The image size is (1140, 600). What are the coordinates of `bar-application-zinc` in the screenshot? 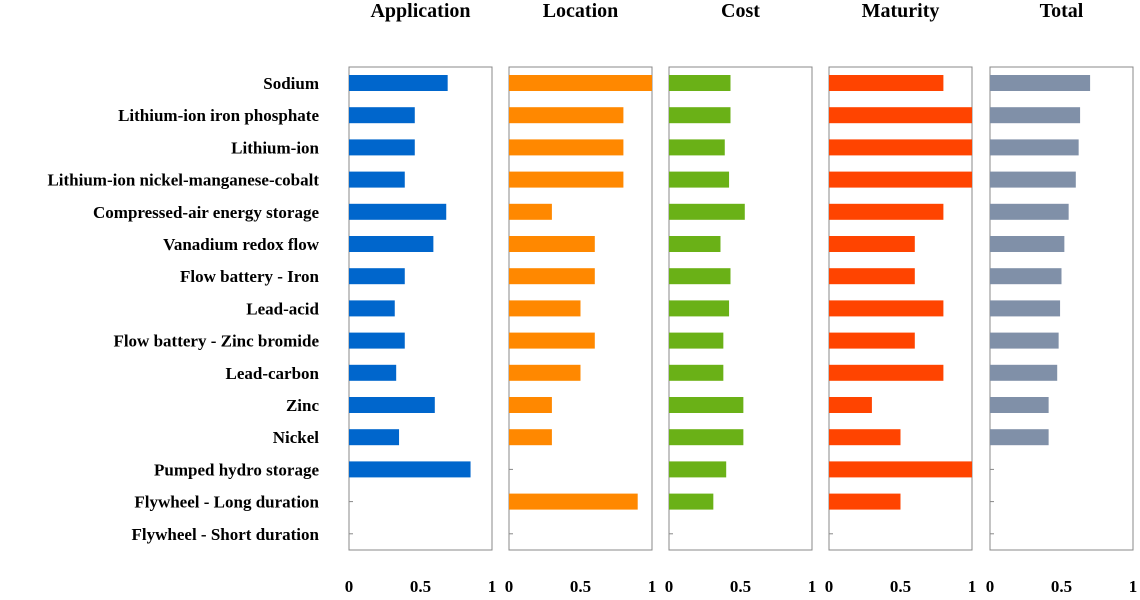 It's located at (392, 405).